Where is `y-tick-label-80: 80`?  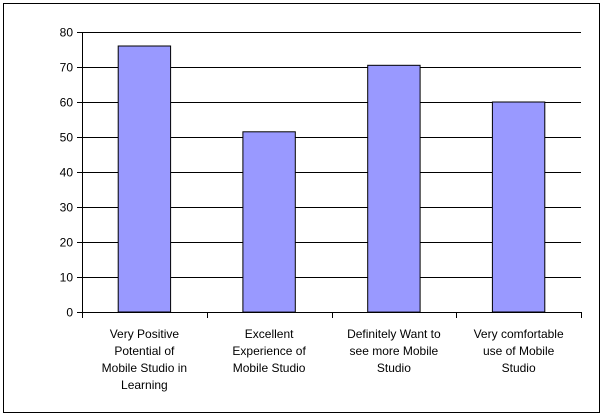 y-tick-label-80: 80 is located at coordinates (67, 33).